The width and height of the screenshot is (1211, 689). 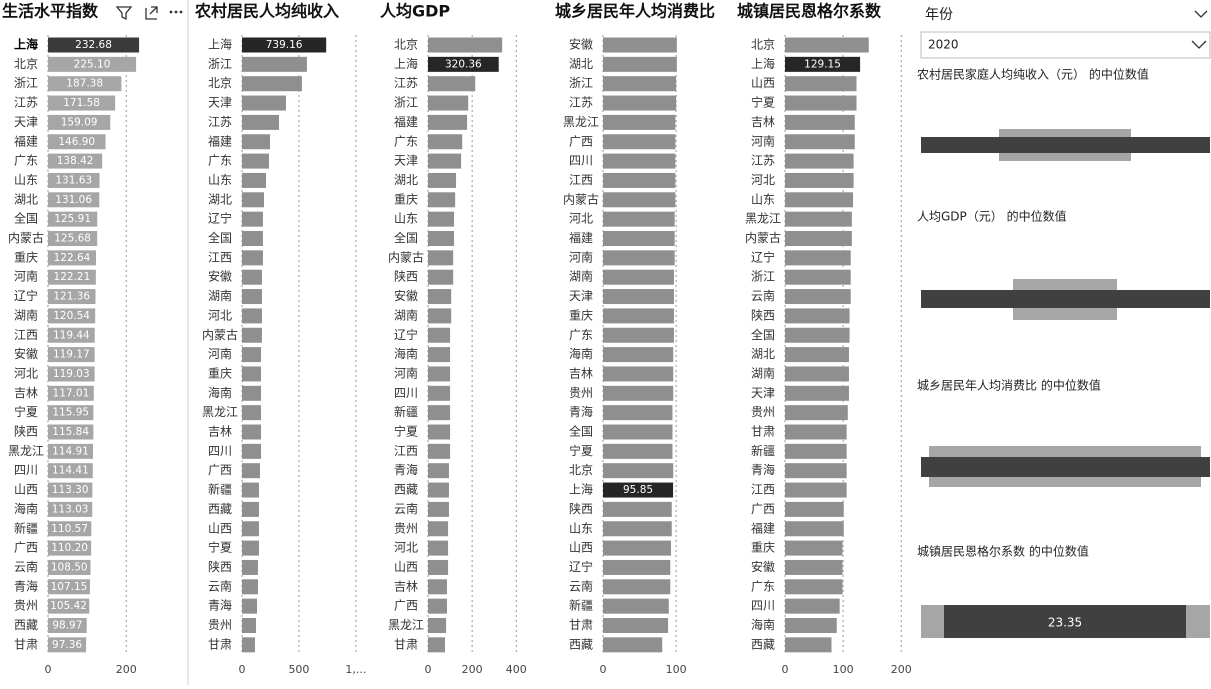 What do you see at coordinates (415, 11) in the screenshot?
I see `chart-title: 人均GDP` at bounding box center [415, 11].